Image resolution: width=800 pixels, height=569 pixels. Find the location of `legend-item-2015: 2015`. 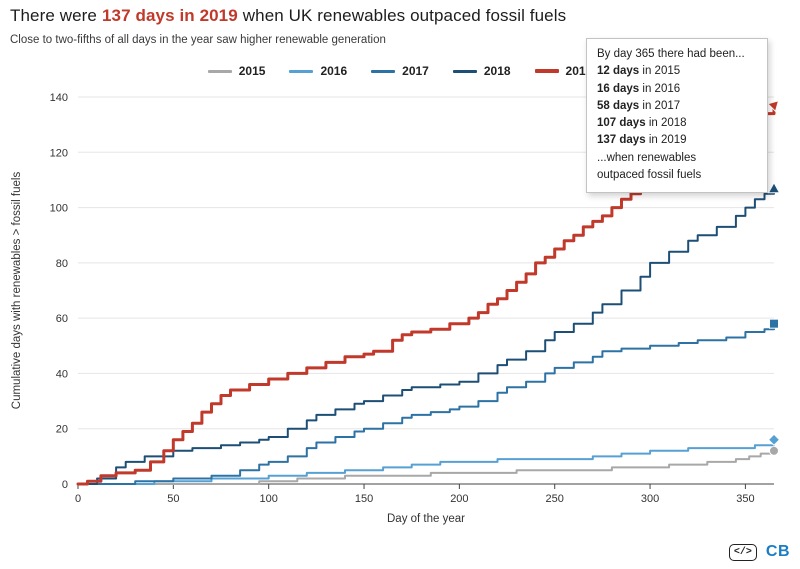

legend-item-2015: 2015 is located at coordinates (236, 71).